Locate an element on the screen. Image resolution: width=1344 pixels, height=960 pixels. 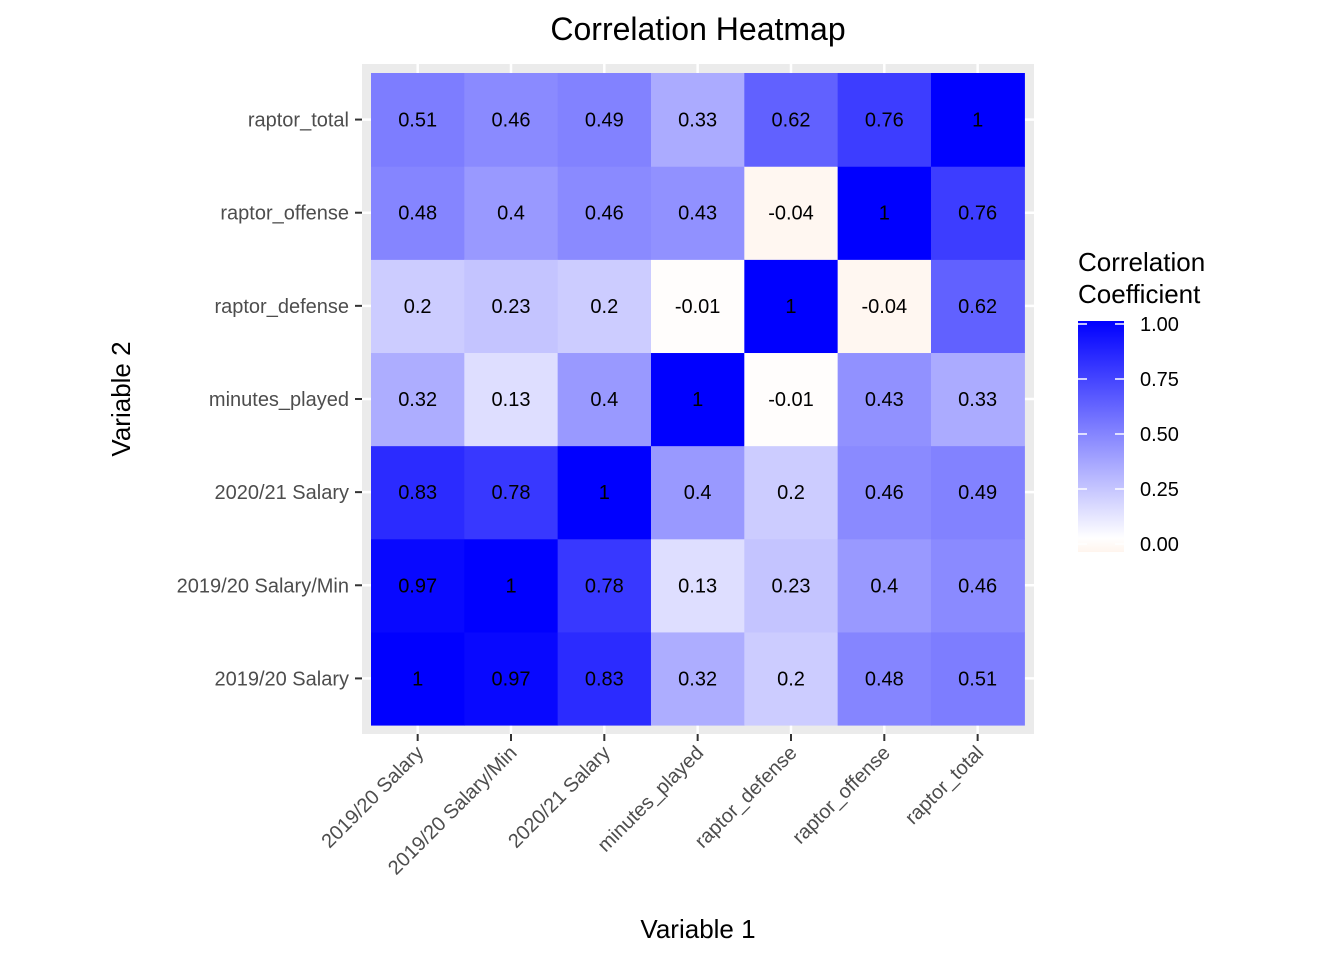
cell-value-label: 0.48 is located at coordinates (417, 214).